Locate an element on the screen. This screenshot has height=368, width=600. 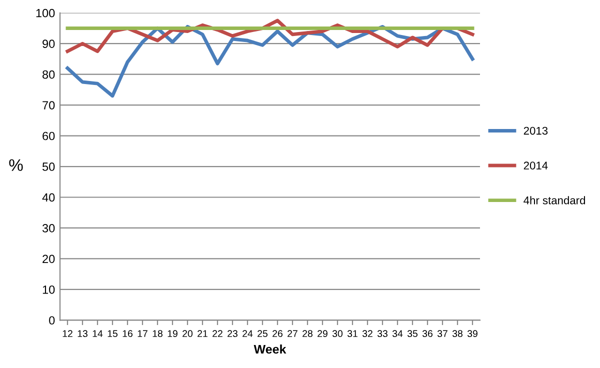
y-tick-label: 40 is located at coordinates (48, 197).